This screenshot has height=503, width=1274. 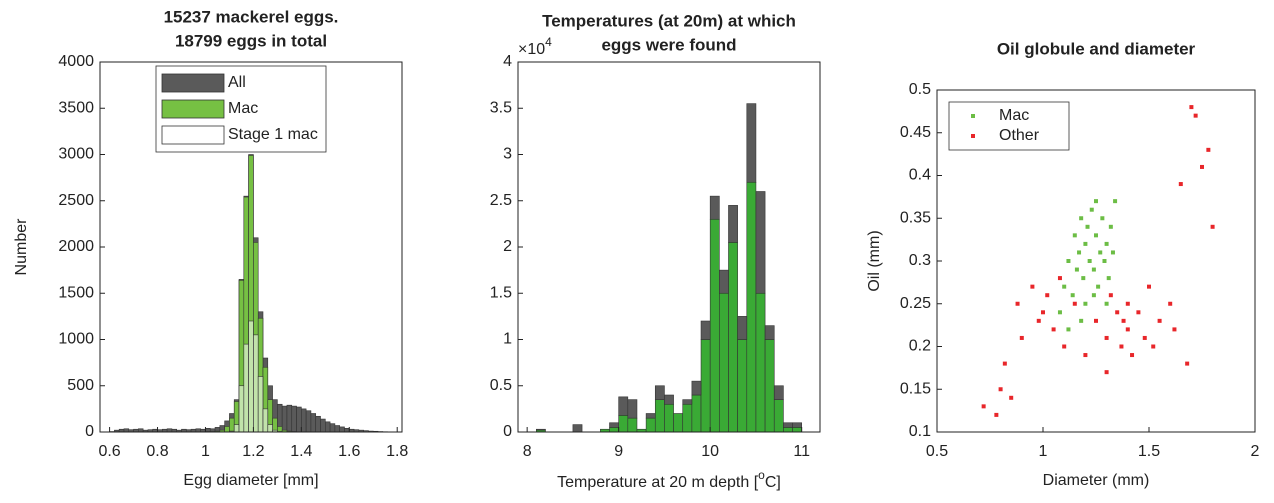 What do you see at coordinates (76, 292) in the screenshot?
I see `y-tick-label: 1500` at bounding box center [76, 292].